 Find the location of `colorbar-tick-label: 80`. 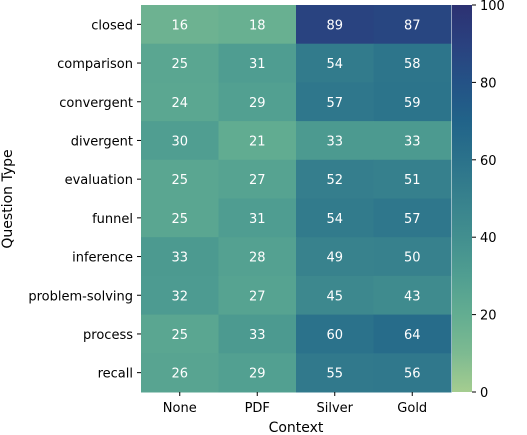

colorbar-tick-label: 80 is located at coordinates (488, 83).